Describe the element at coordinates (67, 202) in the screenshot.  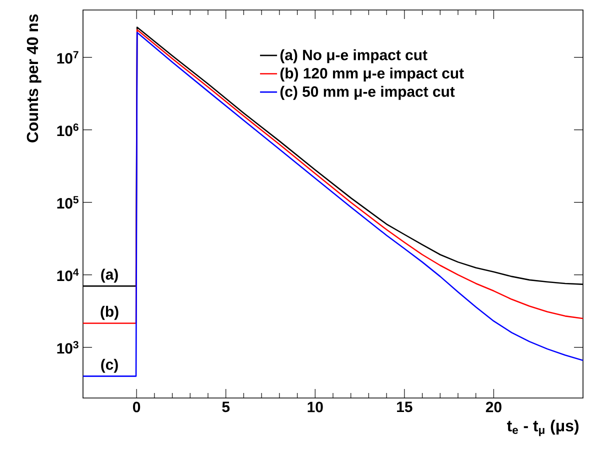
I see `y-tick-label: 10$^{5}$` at that location.